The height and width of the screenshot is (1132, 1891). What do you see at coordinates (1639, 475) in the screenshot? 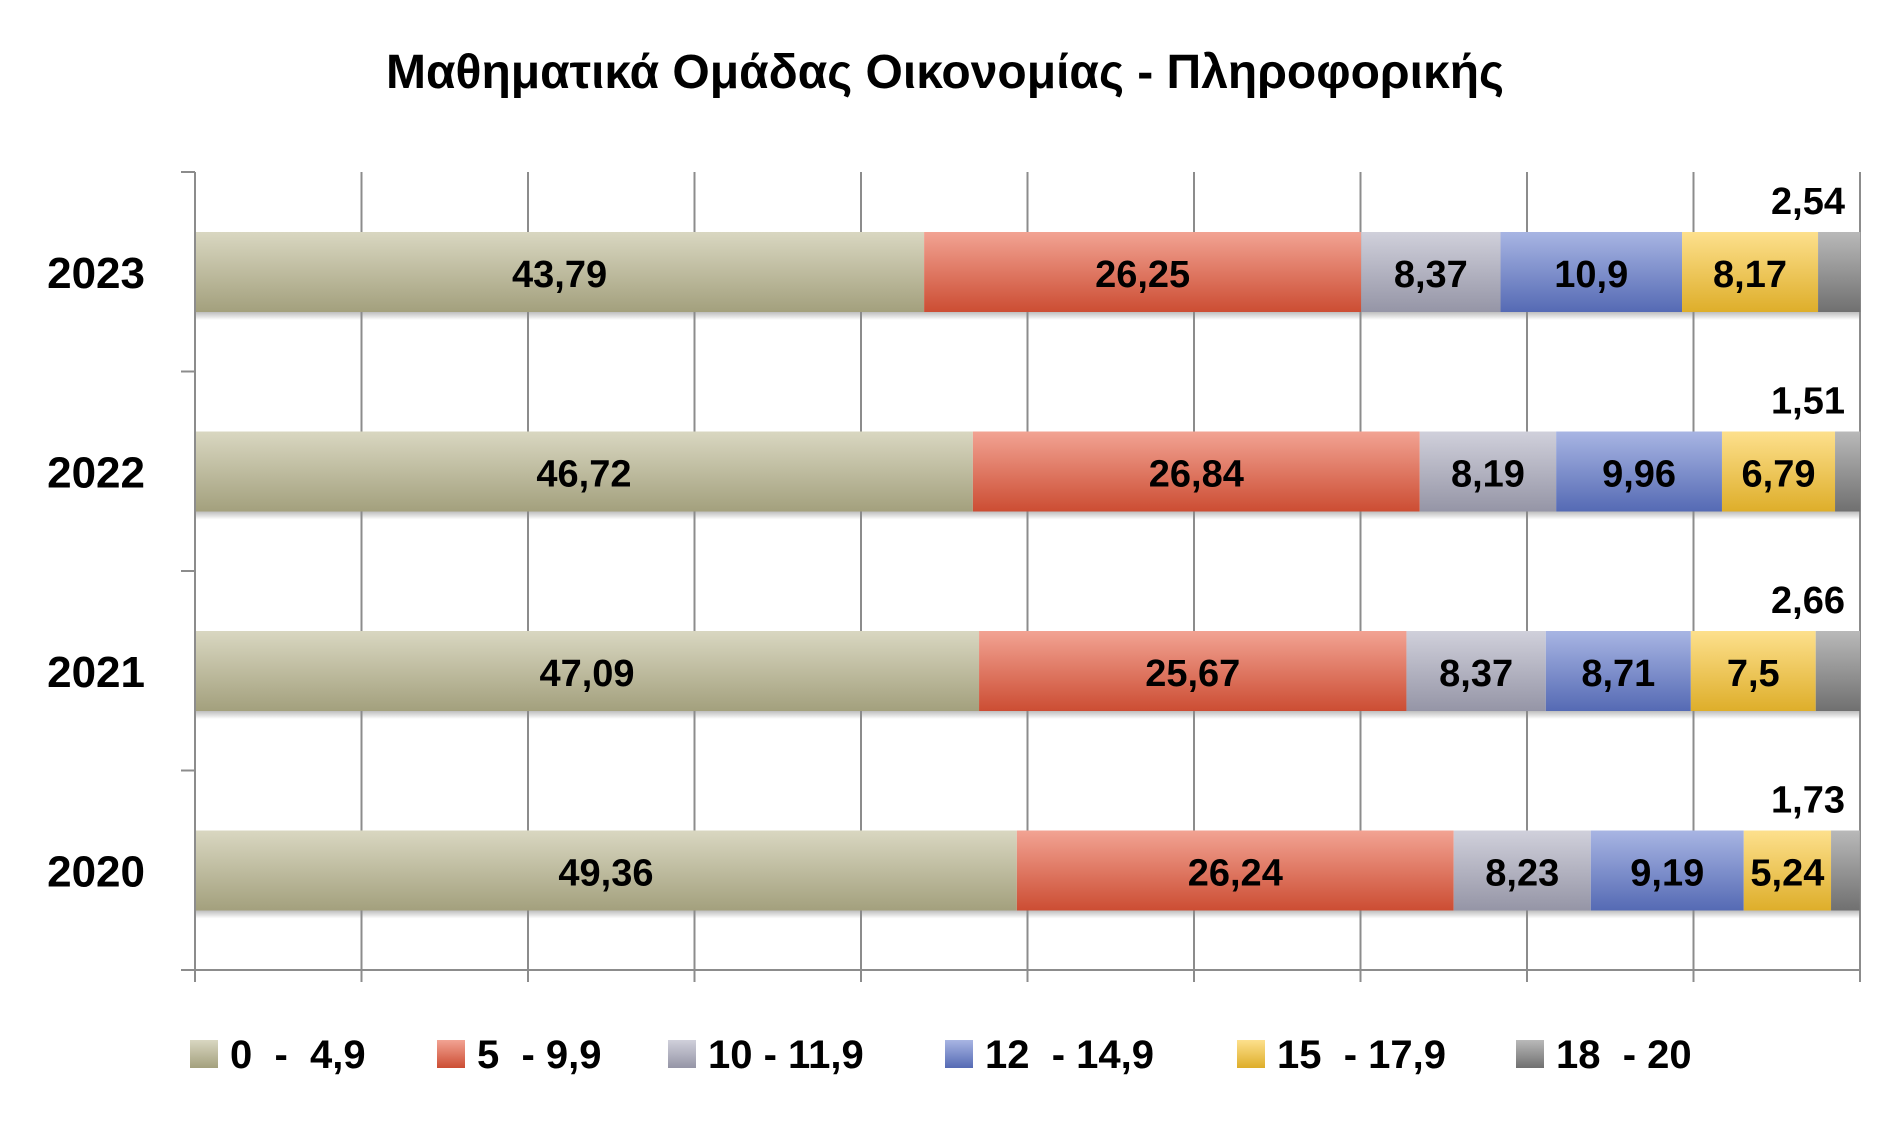
I see `data-label-2022-series-3: 9,96` at bounding box center [1639, 475].